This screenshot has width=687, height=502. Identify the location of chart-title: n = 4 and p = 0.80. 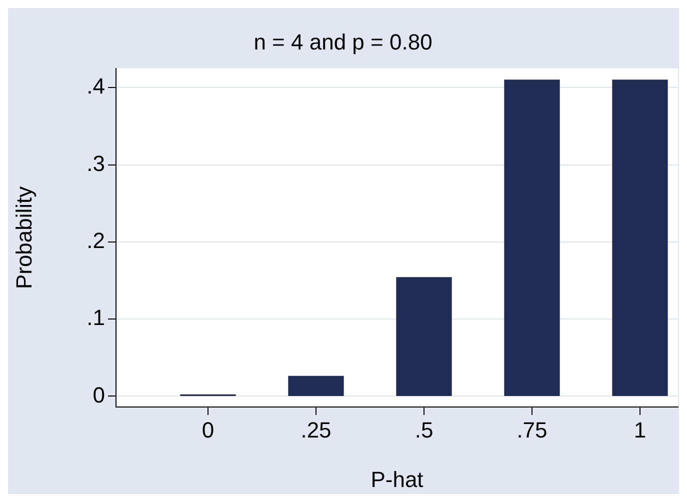
(343, 41).